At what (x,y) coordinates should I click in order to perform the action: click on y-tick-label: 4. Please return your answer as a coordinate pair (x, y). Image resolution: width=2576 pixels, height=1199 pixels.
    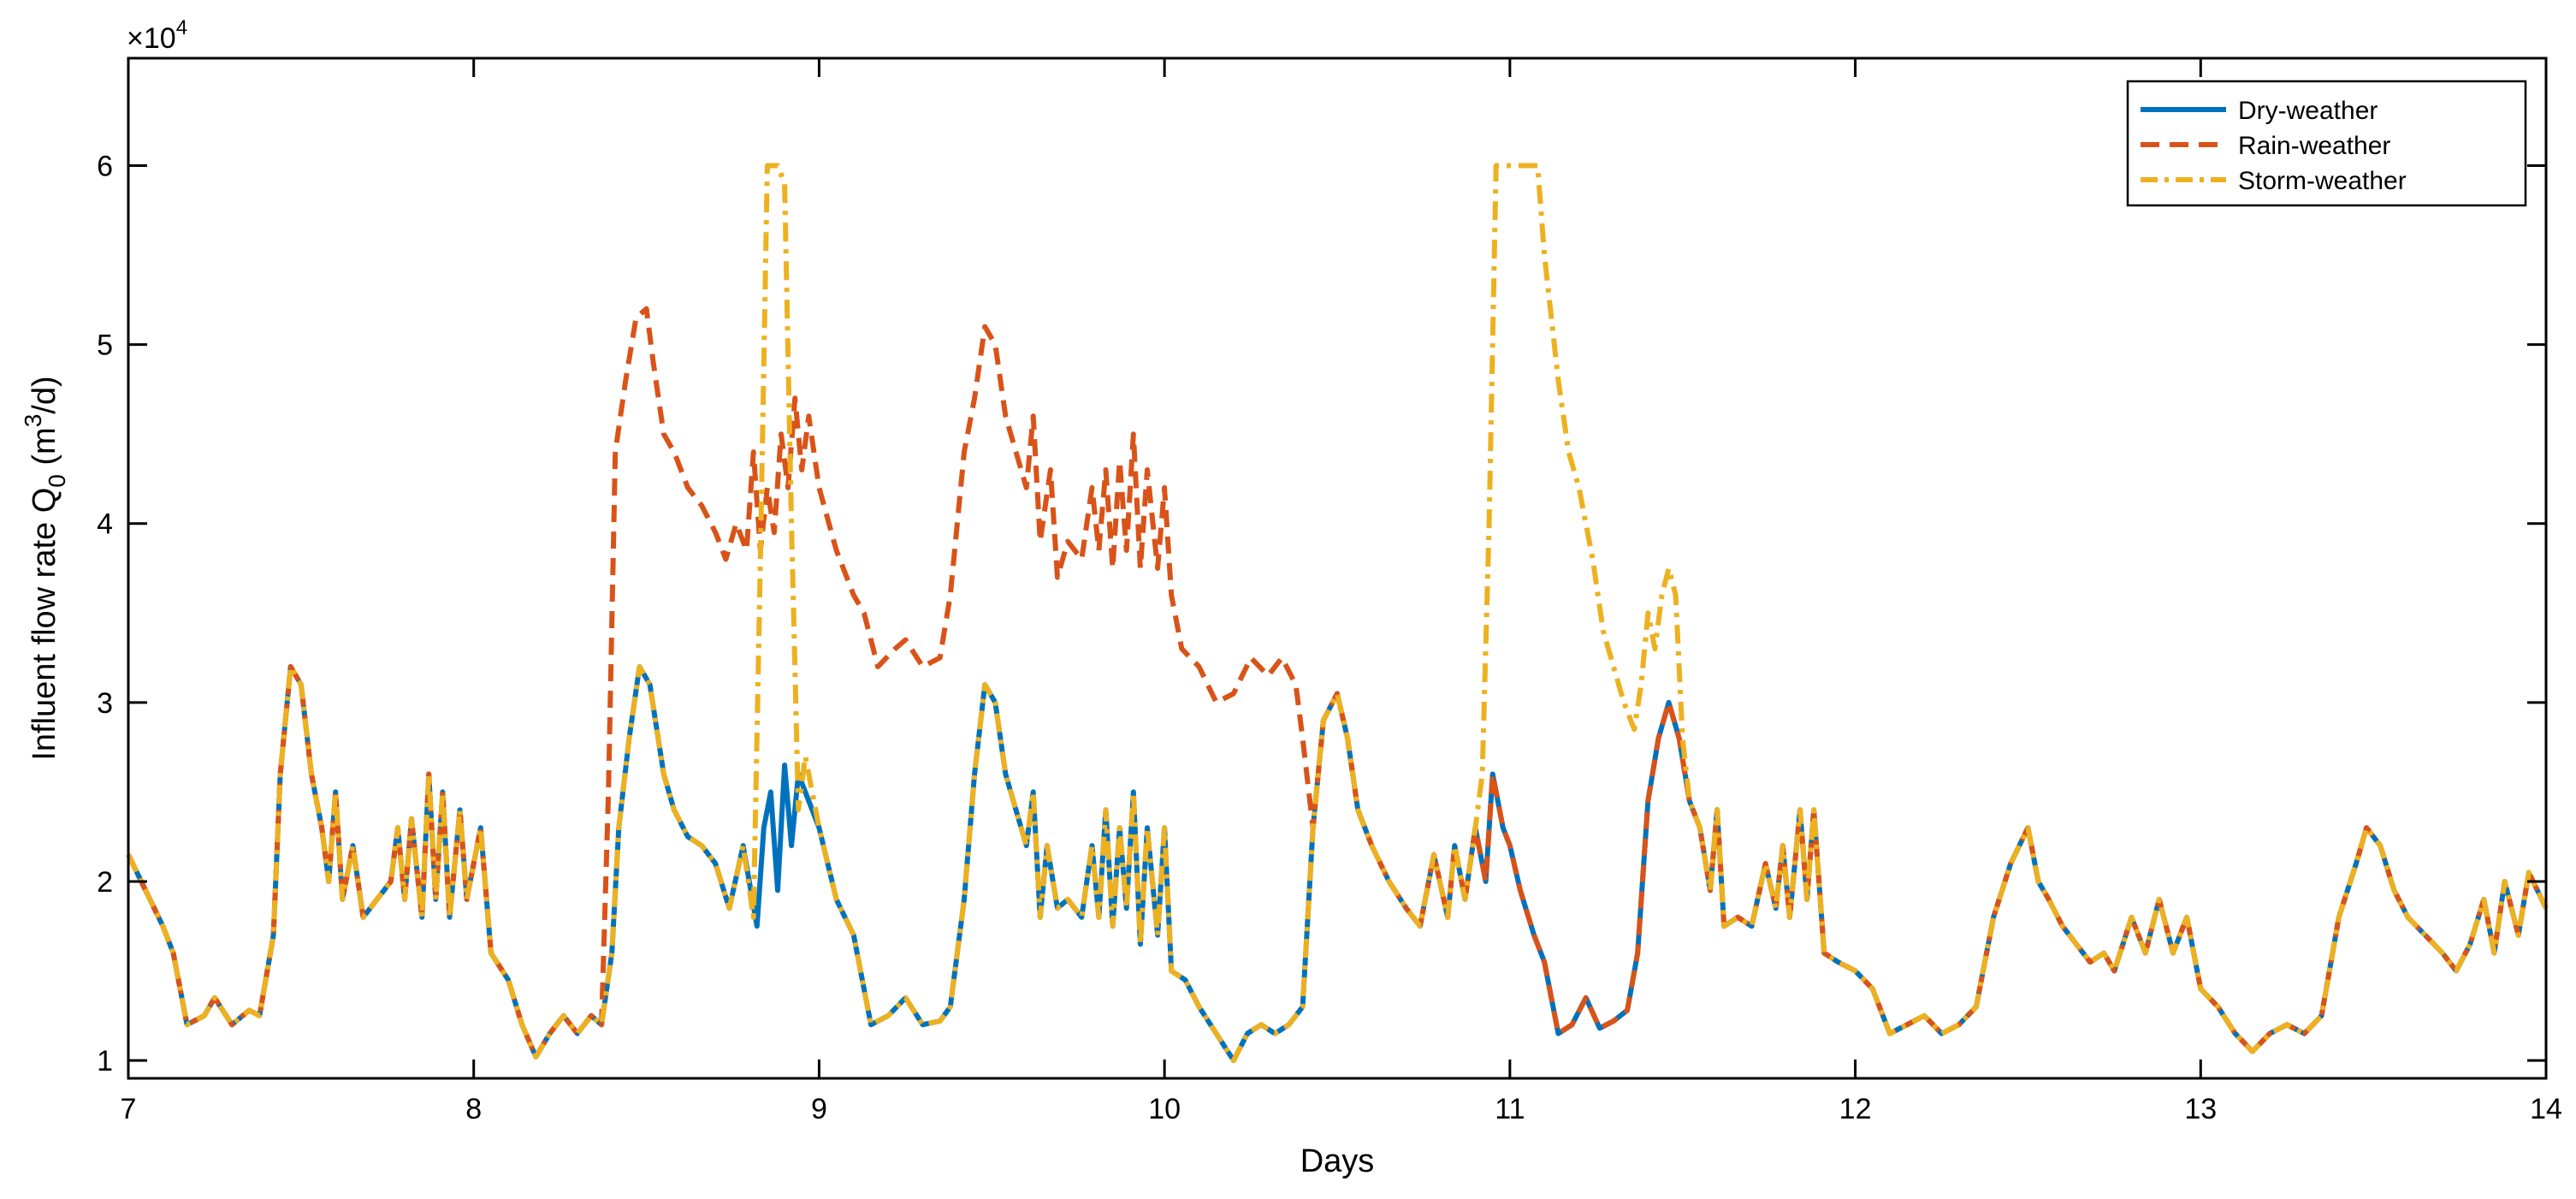
    Looking at the image, I should click on (105, 524).